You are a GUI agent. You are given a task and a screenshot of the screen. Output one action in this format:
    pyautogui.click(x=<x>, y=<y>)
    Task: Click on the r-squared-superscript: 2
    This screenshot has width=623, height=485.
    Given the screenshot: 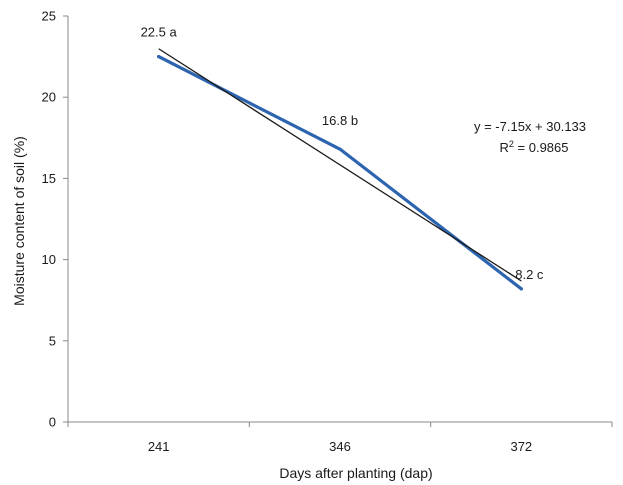 What is the action you would take?
    pyautogui.click(x=511, y=144)
    